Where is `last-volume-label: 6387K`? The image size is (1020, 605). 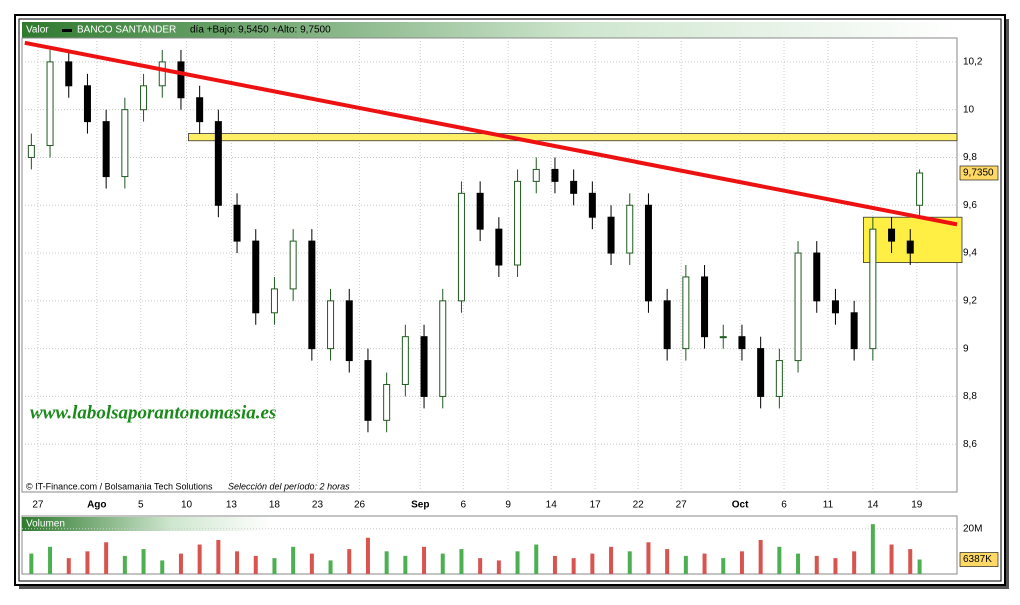
last-volume-label: 6387K is located at coordinates (977, 559).